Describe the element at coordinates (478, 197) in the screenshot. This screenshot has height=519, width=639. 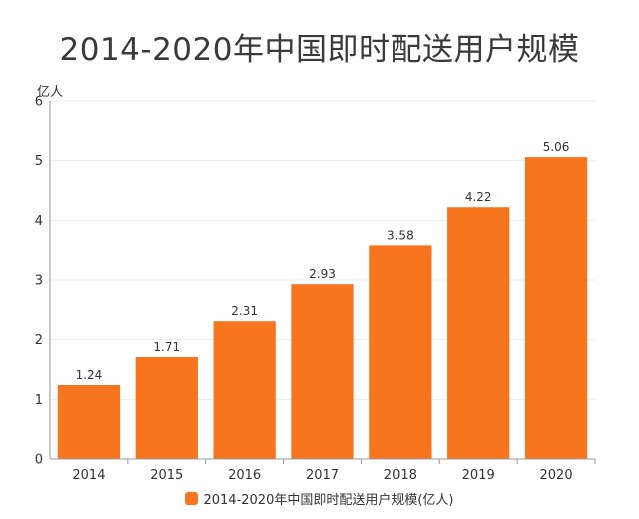
I see `data-label: 4.22` at that location.